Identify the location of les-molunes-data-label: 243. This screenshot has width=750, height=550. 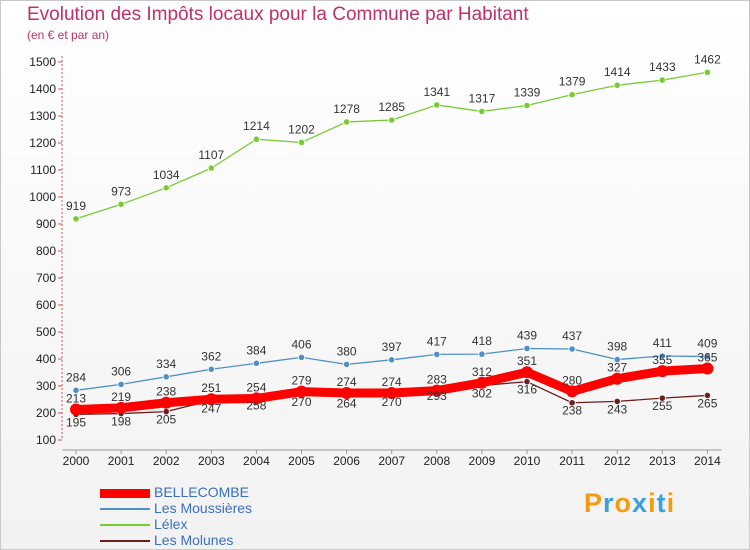
(617, 409).